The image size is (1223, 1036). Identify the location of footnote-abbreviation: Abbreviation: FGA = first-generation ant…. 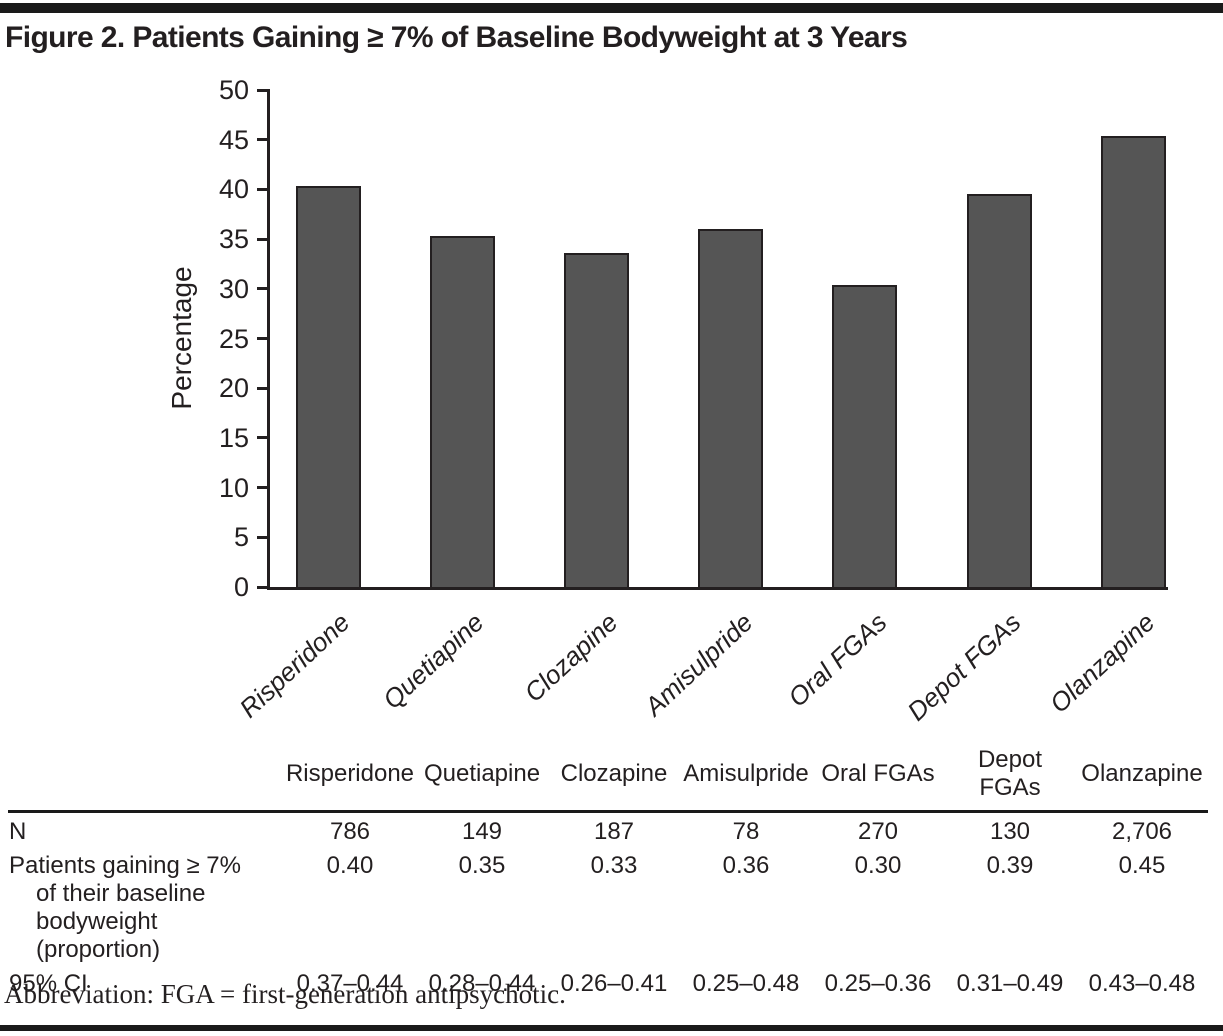
(285, 994).